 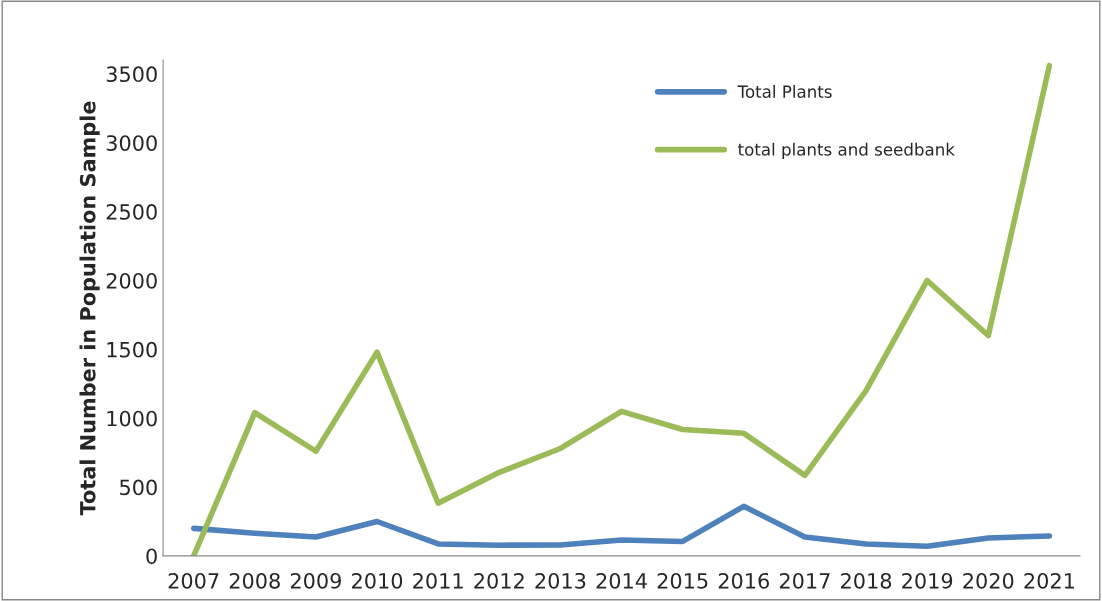 What do you see at coordinates (132, 418) in the screenshot?
I see `y-tick-label: 1000` at bounding box center [132, 418].